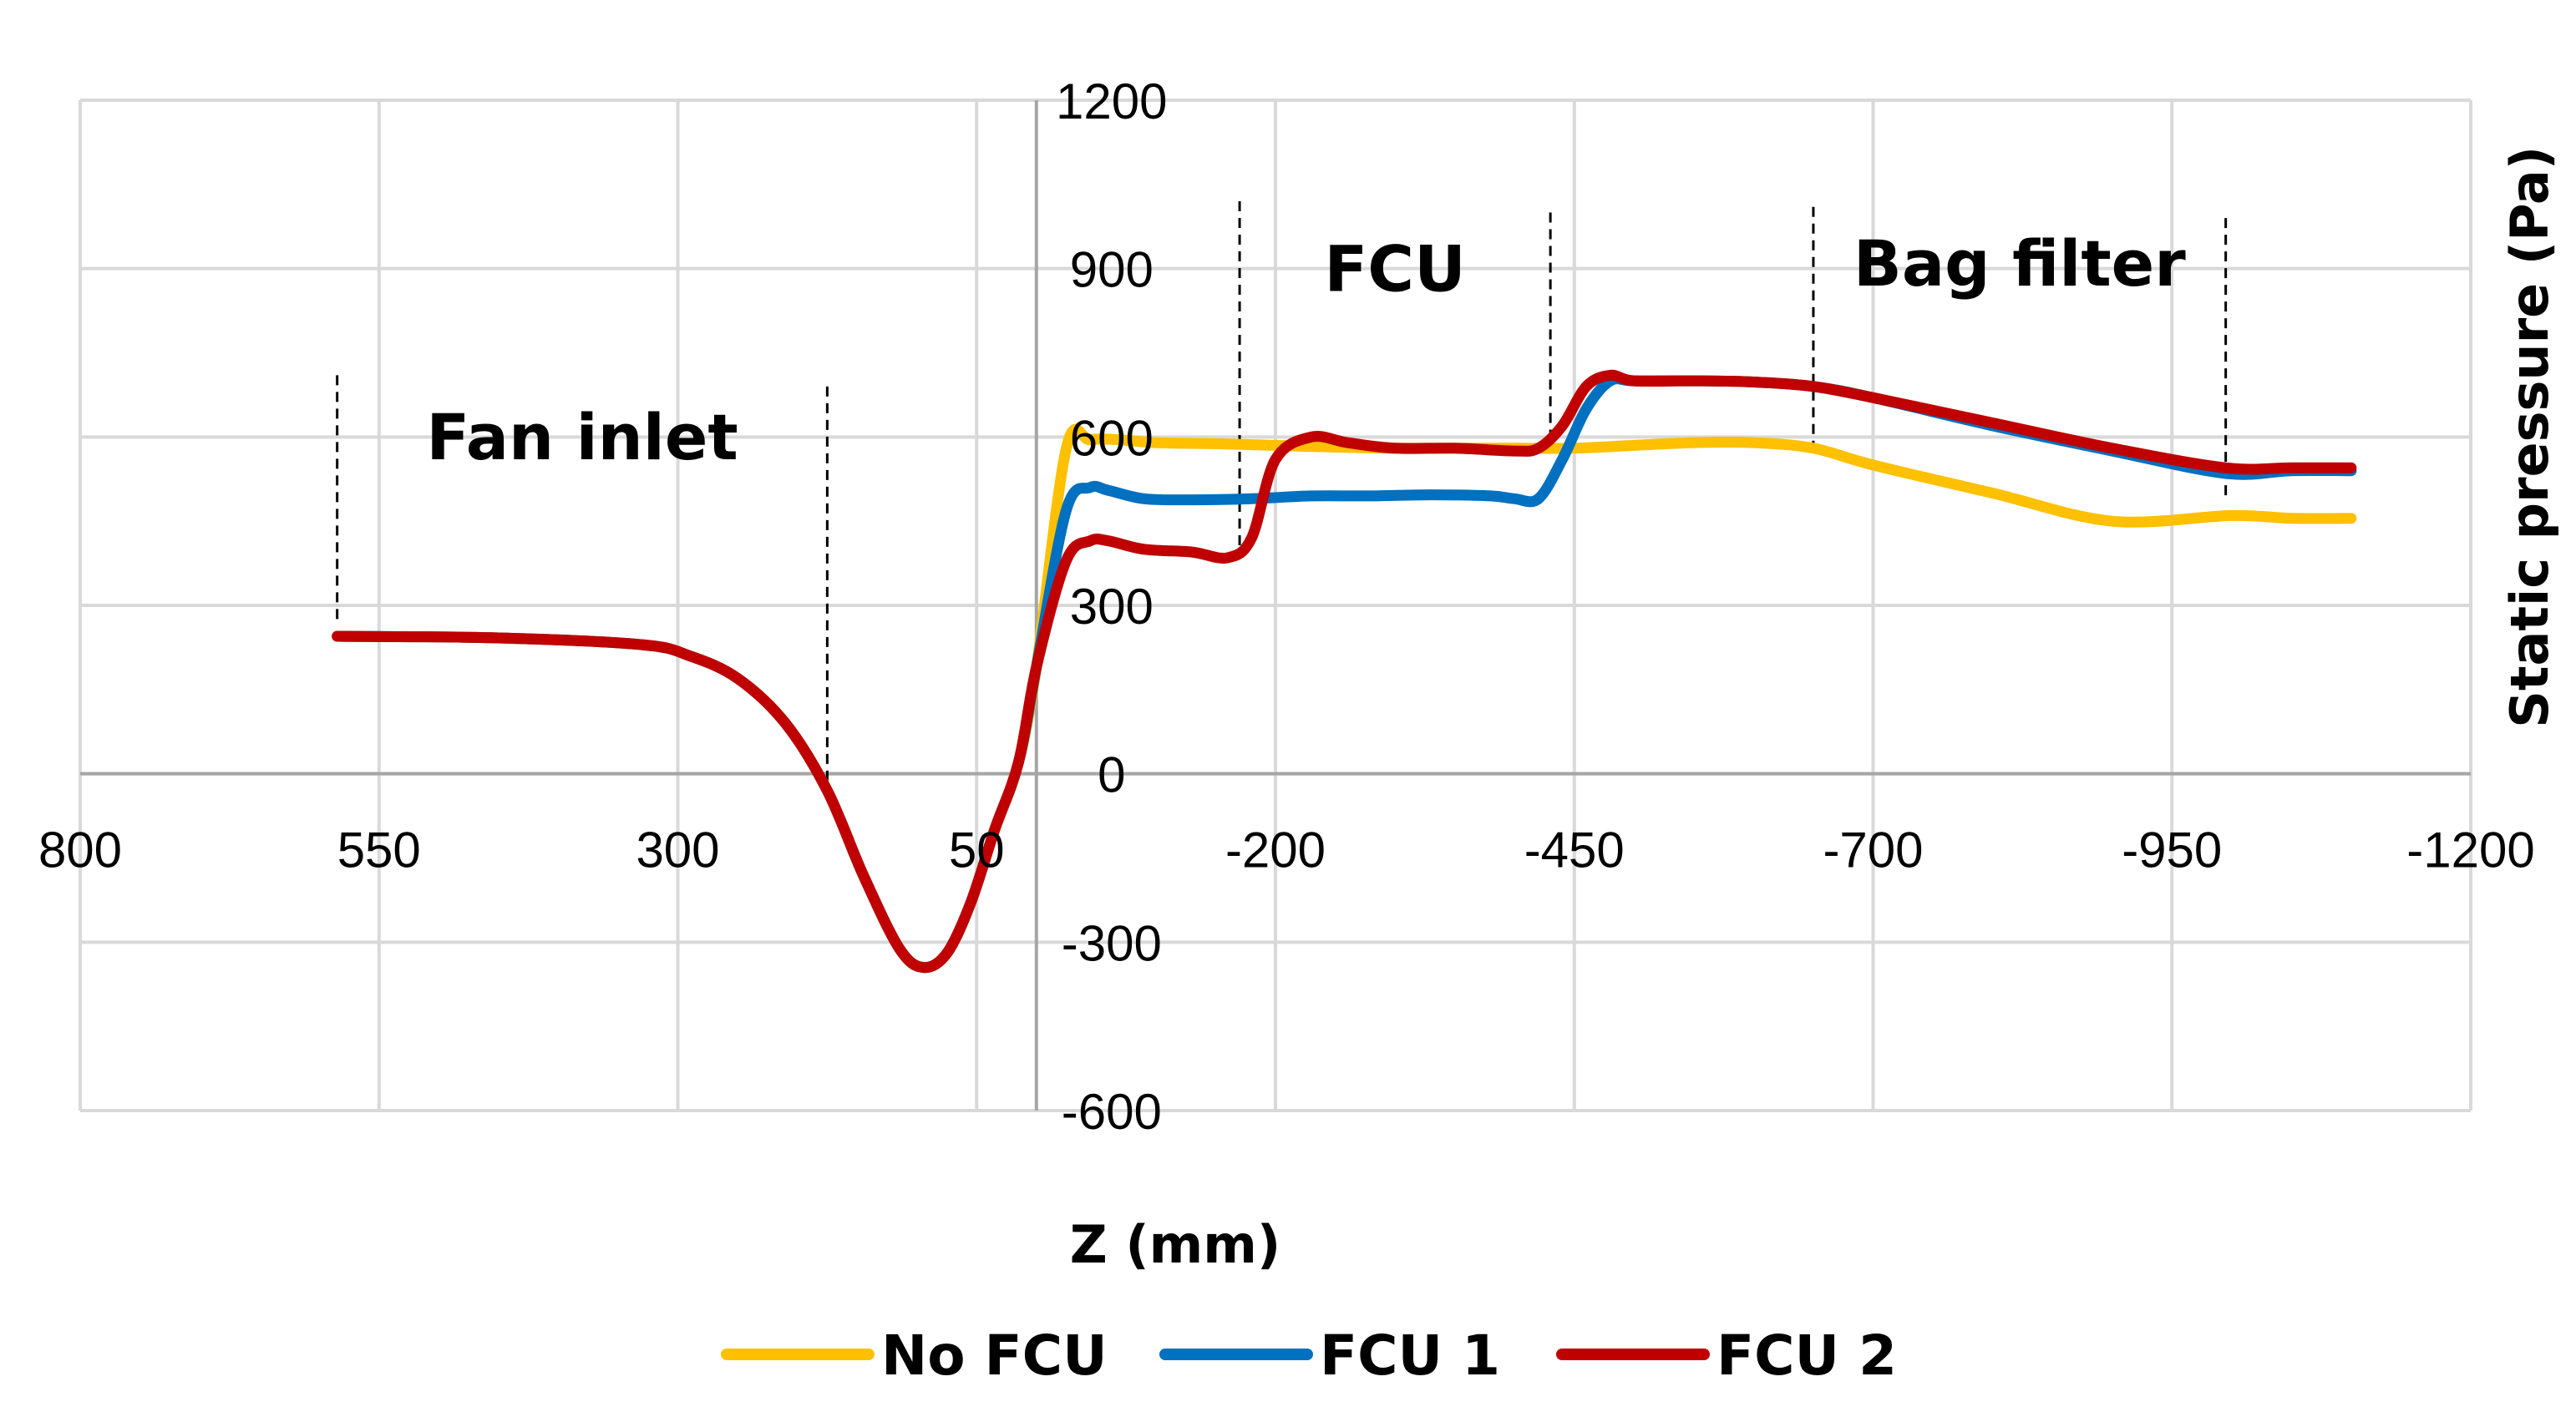 This screenshot has width=2576, height=1417. What do you see at coordinates (1410, 1355) in the screenshot?
I see `legend-label-fcu-1: FCU 1` at bounding box center [1410, 1355].